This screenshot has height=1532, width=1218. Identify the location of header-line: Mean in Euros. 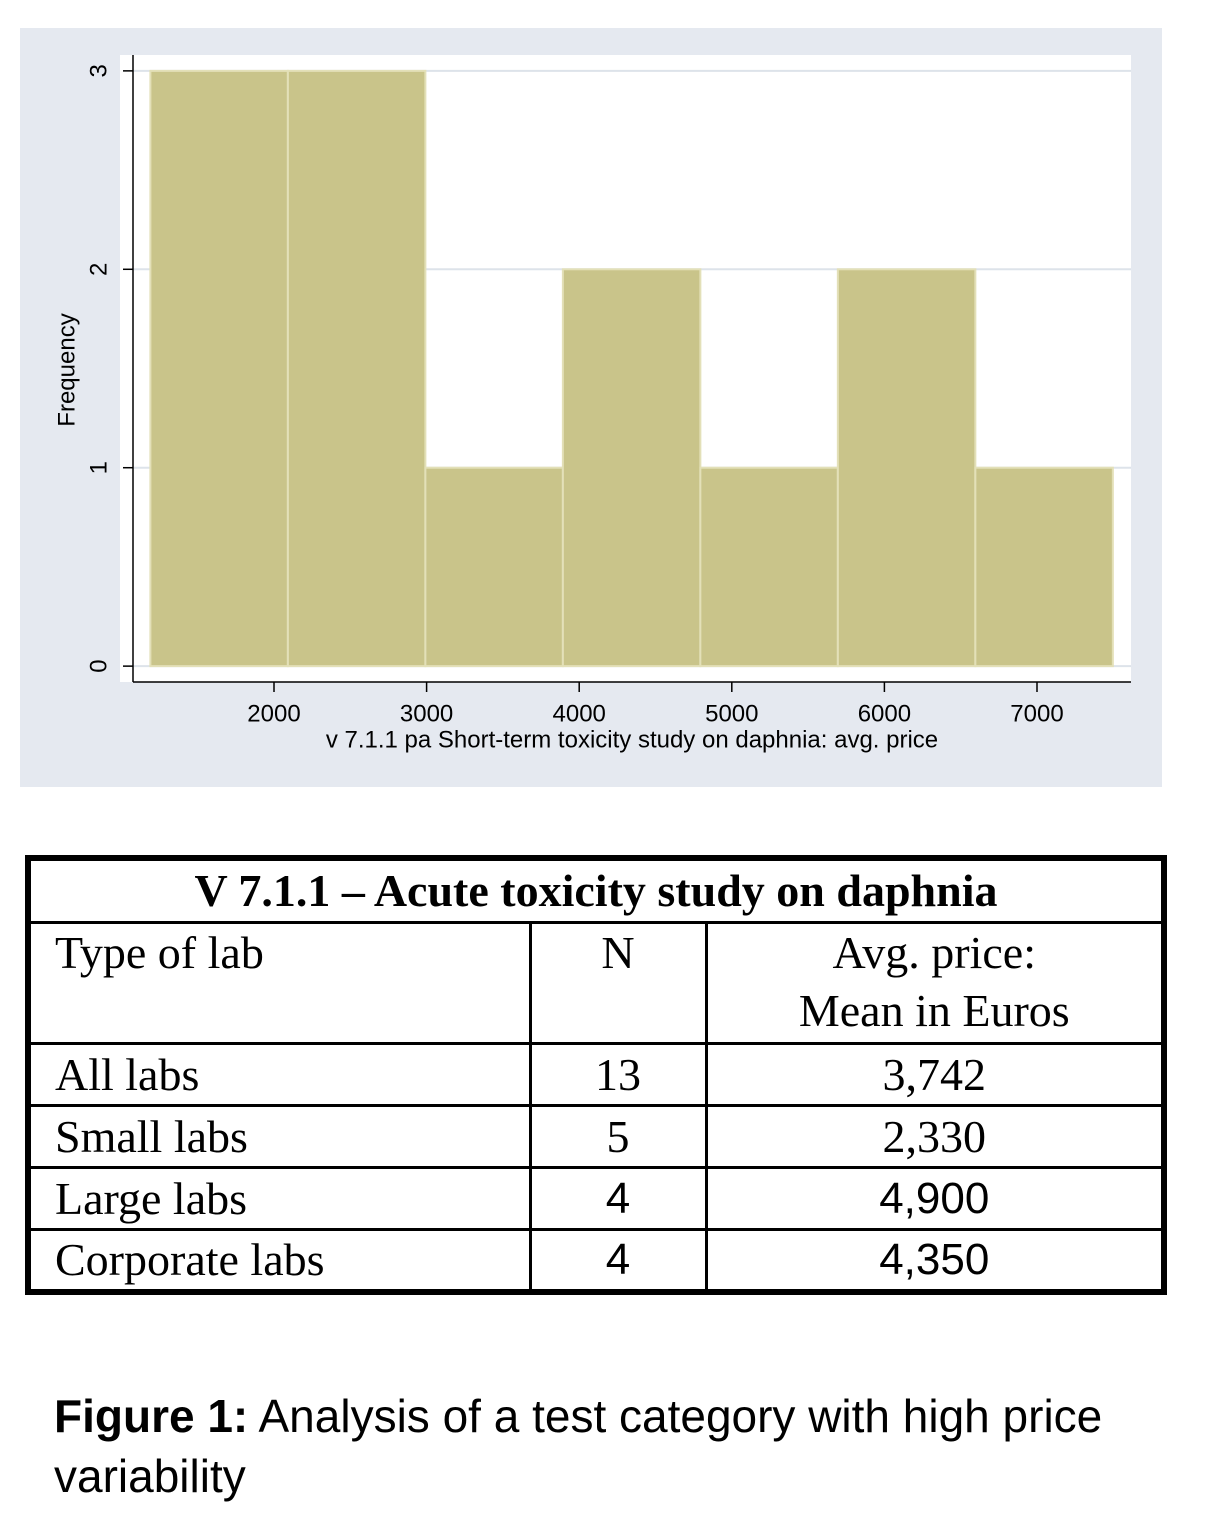
(934, 1010).